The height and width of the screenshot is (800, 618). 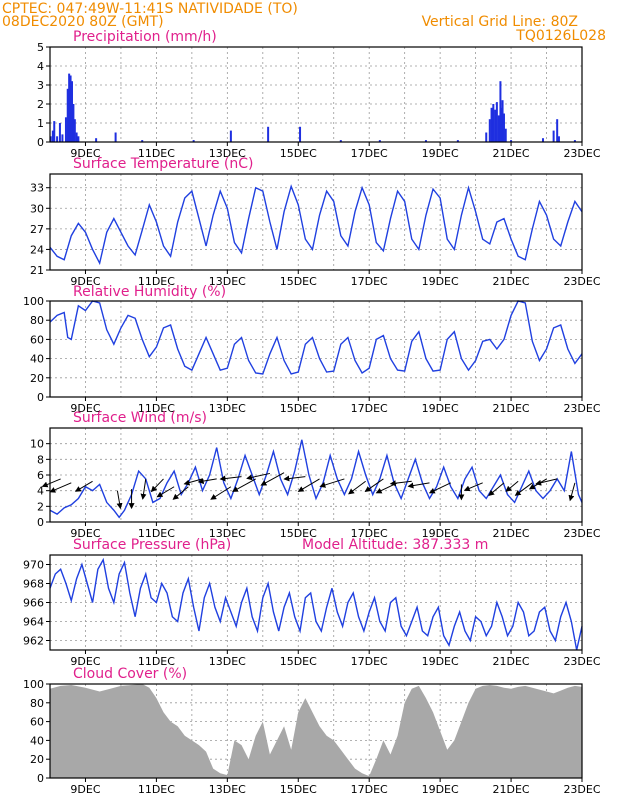 What do you see at coordinates (395, 545) in the screenshot?
I see `model-altitude-label: Model Altitude: 387.333 m` at bounding box center [395, 545].